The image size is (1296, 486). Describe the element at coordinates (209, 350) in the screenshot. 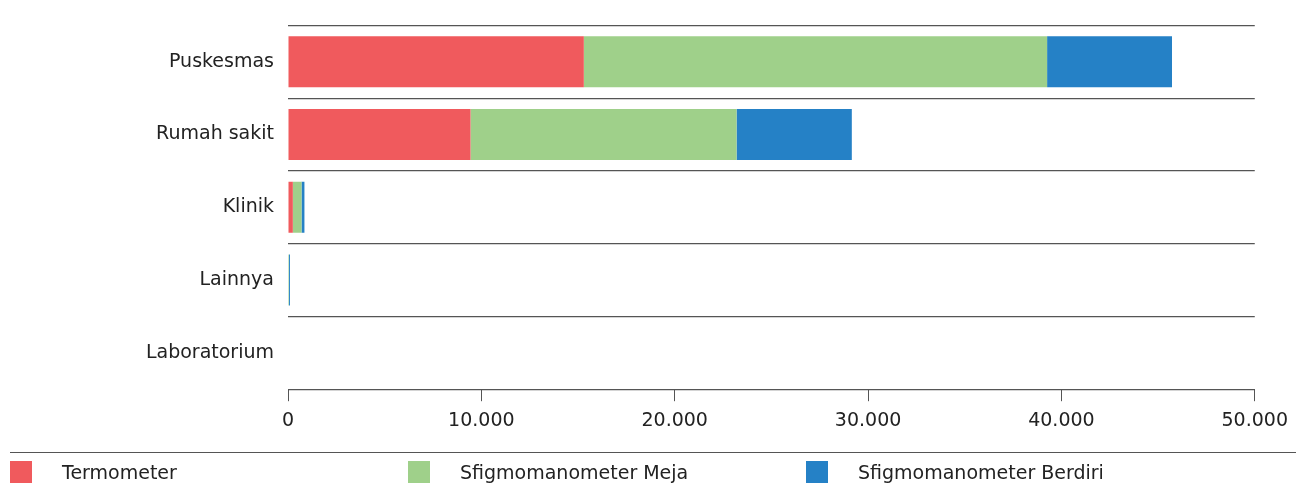

I see `y-tick-label: Laboratorium` at that location.